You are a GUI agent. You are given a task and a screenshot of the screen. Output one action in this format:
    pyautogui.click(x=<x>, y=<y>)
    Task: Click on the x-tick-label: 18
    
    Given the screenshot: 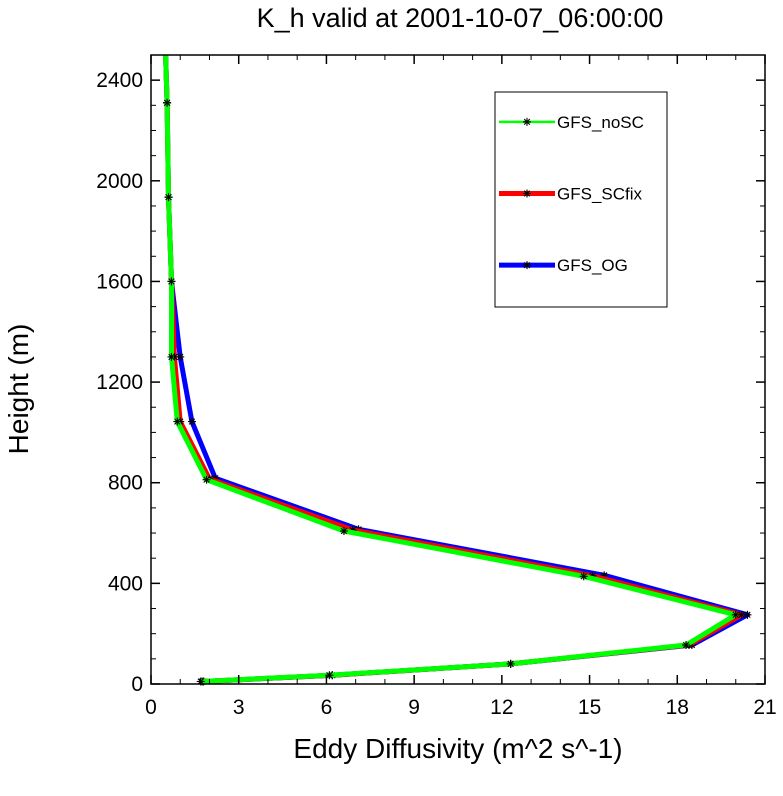 What is the action you would take?
    pyautogui.click(x=677, y=707)
    